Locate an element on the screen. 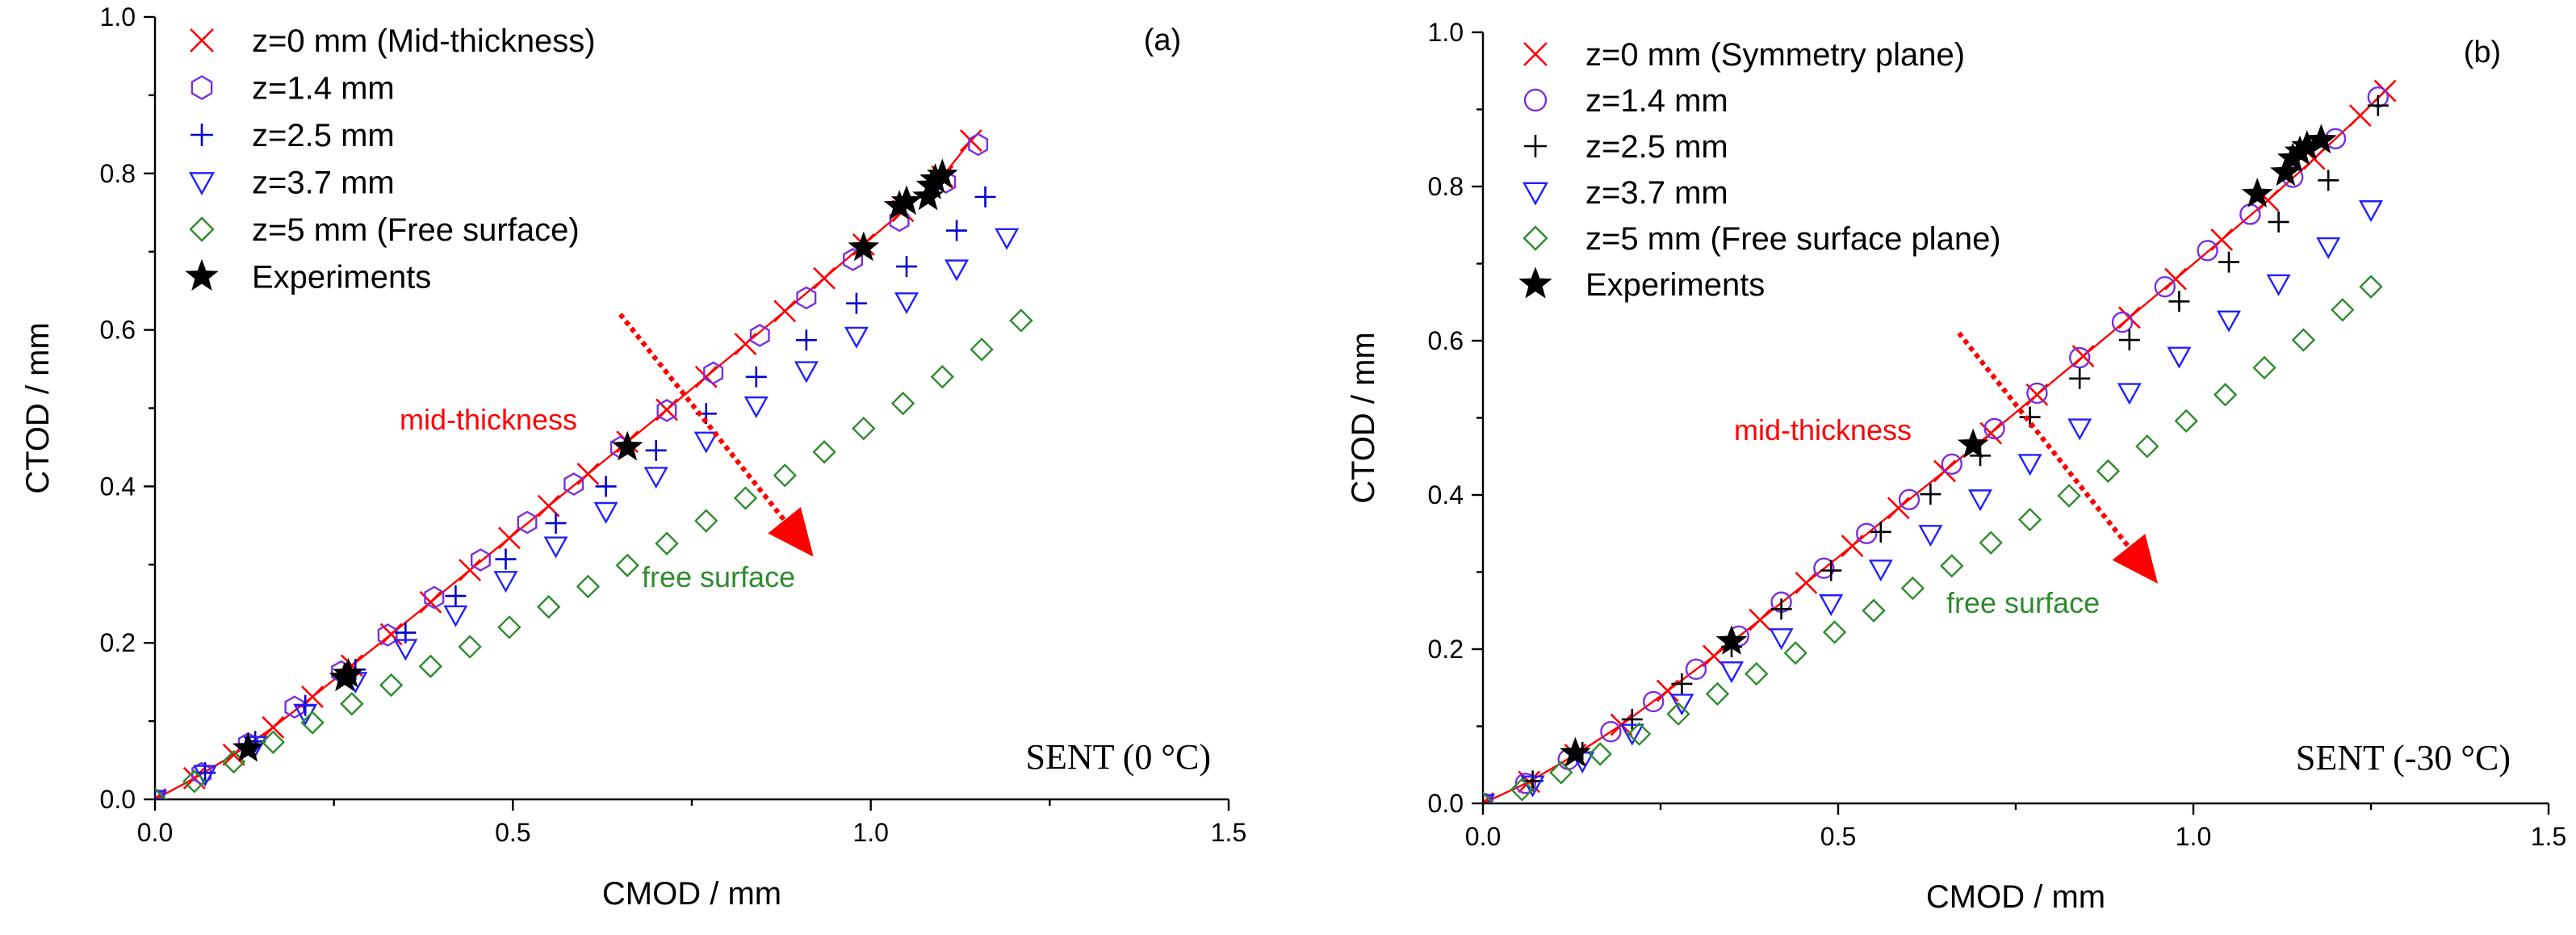 Image resolution: width=2576 pixels, height=935 pixels. x-axis-label: CMOD / mm is located at coordinates (691, 894).